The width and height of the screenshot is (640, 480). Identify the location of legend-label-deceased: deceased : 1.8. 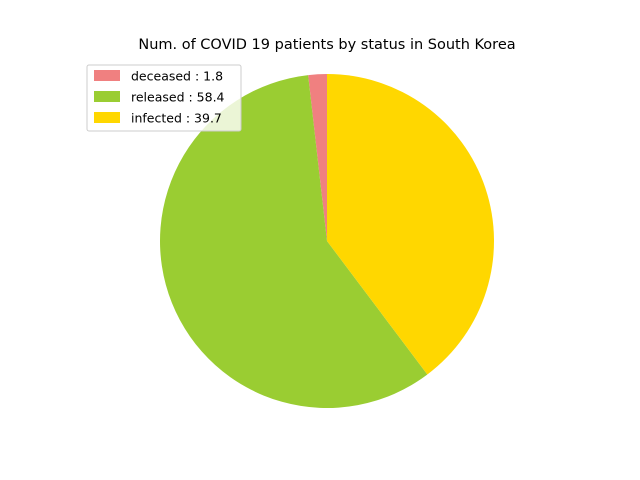
(177, 76).